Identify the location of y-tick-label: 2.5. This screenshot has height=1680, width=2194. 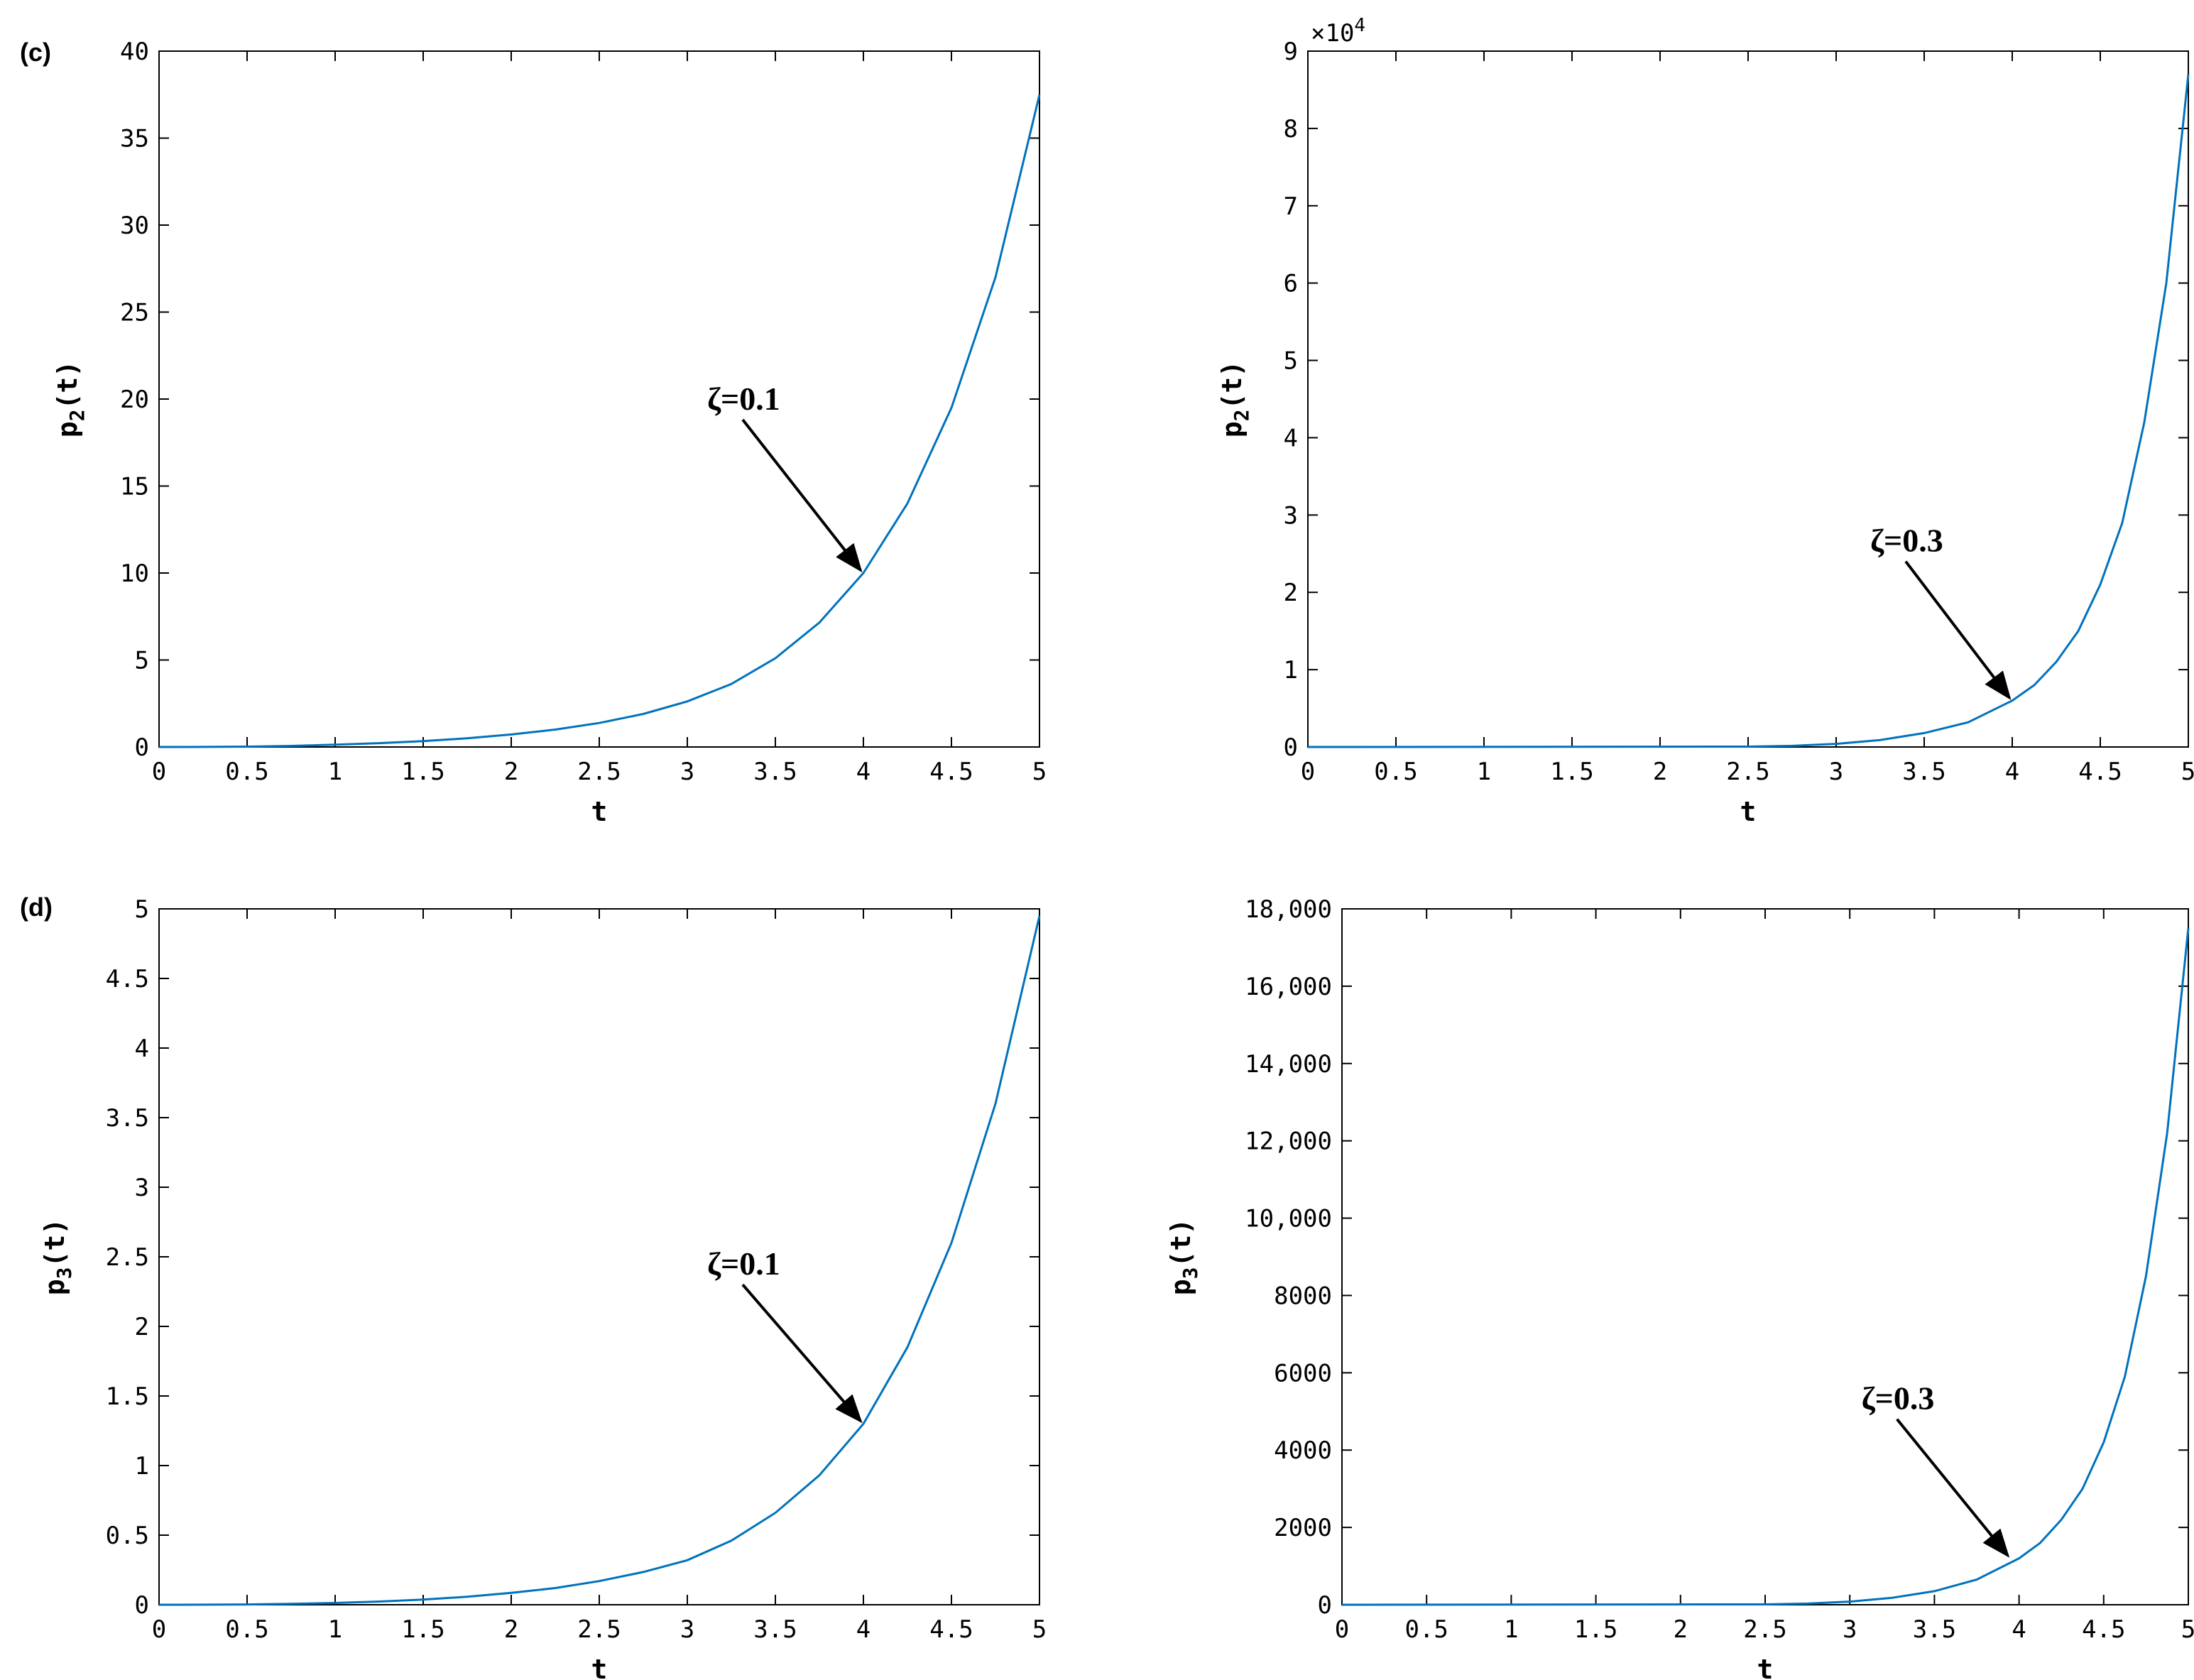
(127, 1257).